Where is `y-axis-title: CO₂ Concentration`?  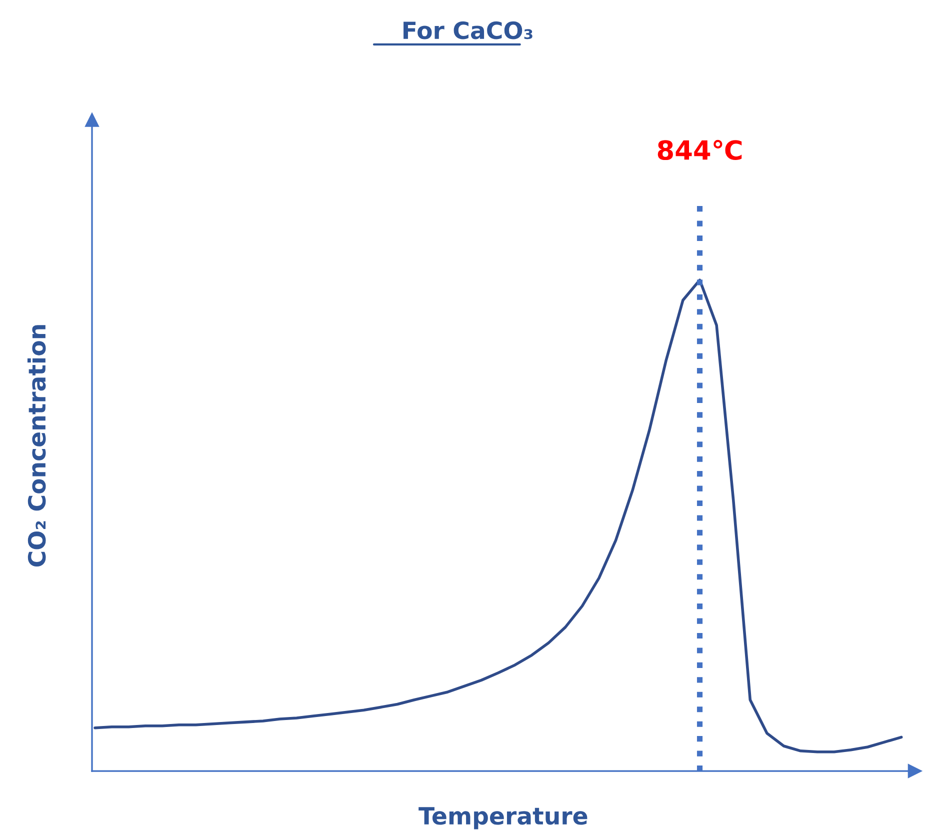 y-axis-title: CO₂ Concentration is located at coordinates (36, 446).